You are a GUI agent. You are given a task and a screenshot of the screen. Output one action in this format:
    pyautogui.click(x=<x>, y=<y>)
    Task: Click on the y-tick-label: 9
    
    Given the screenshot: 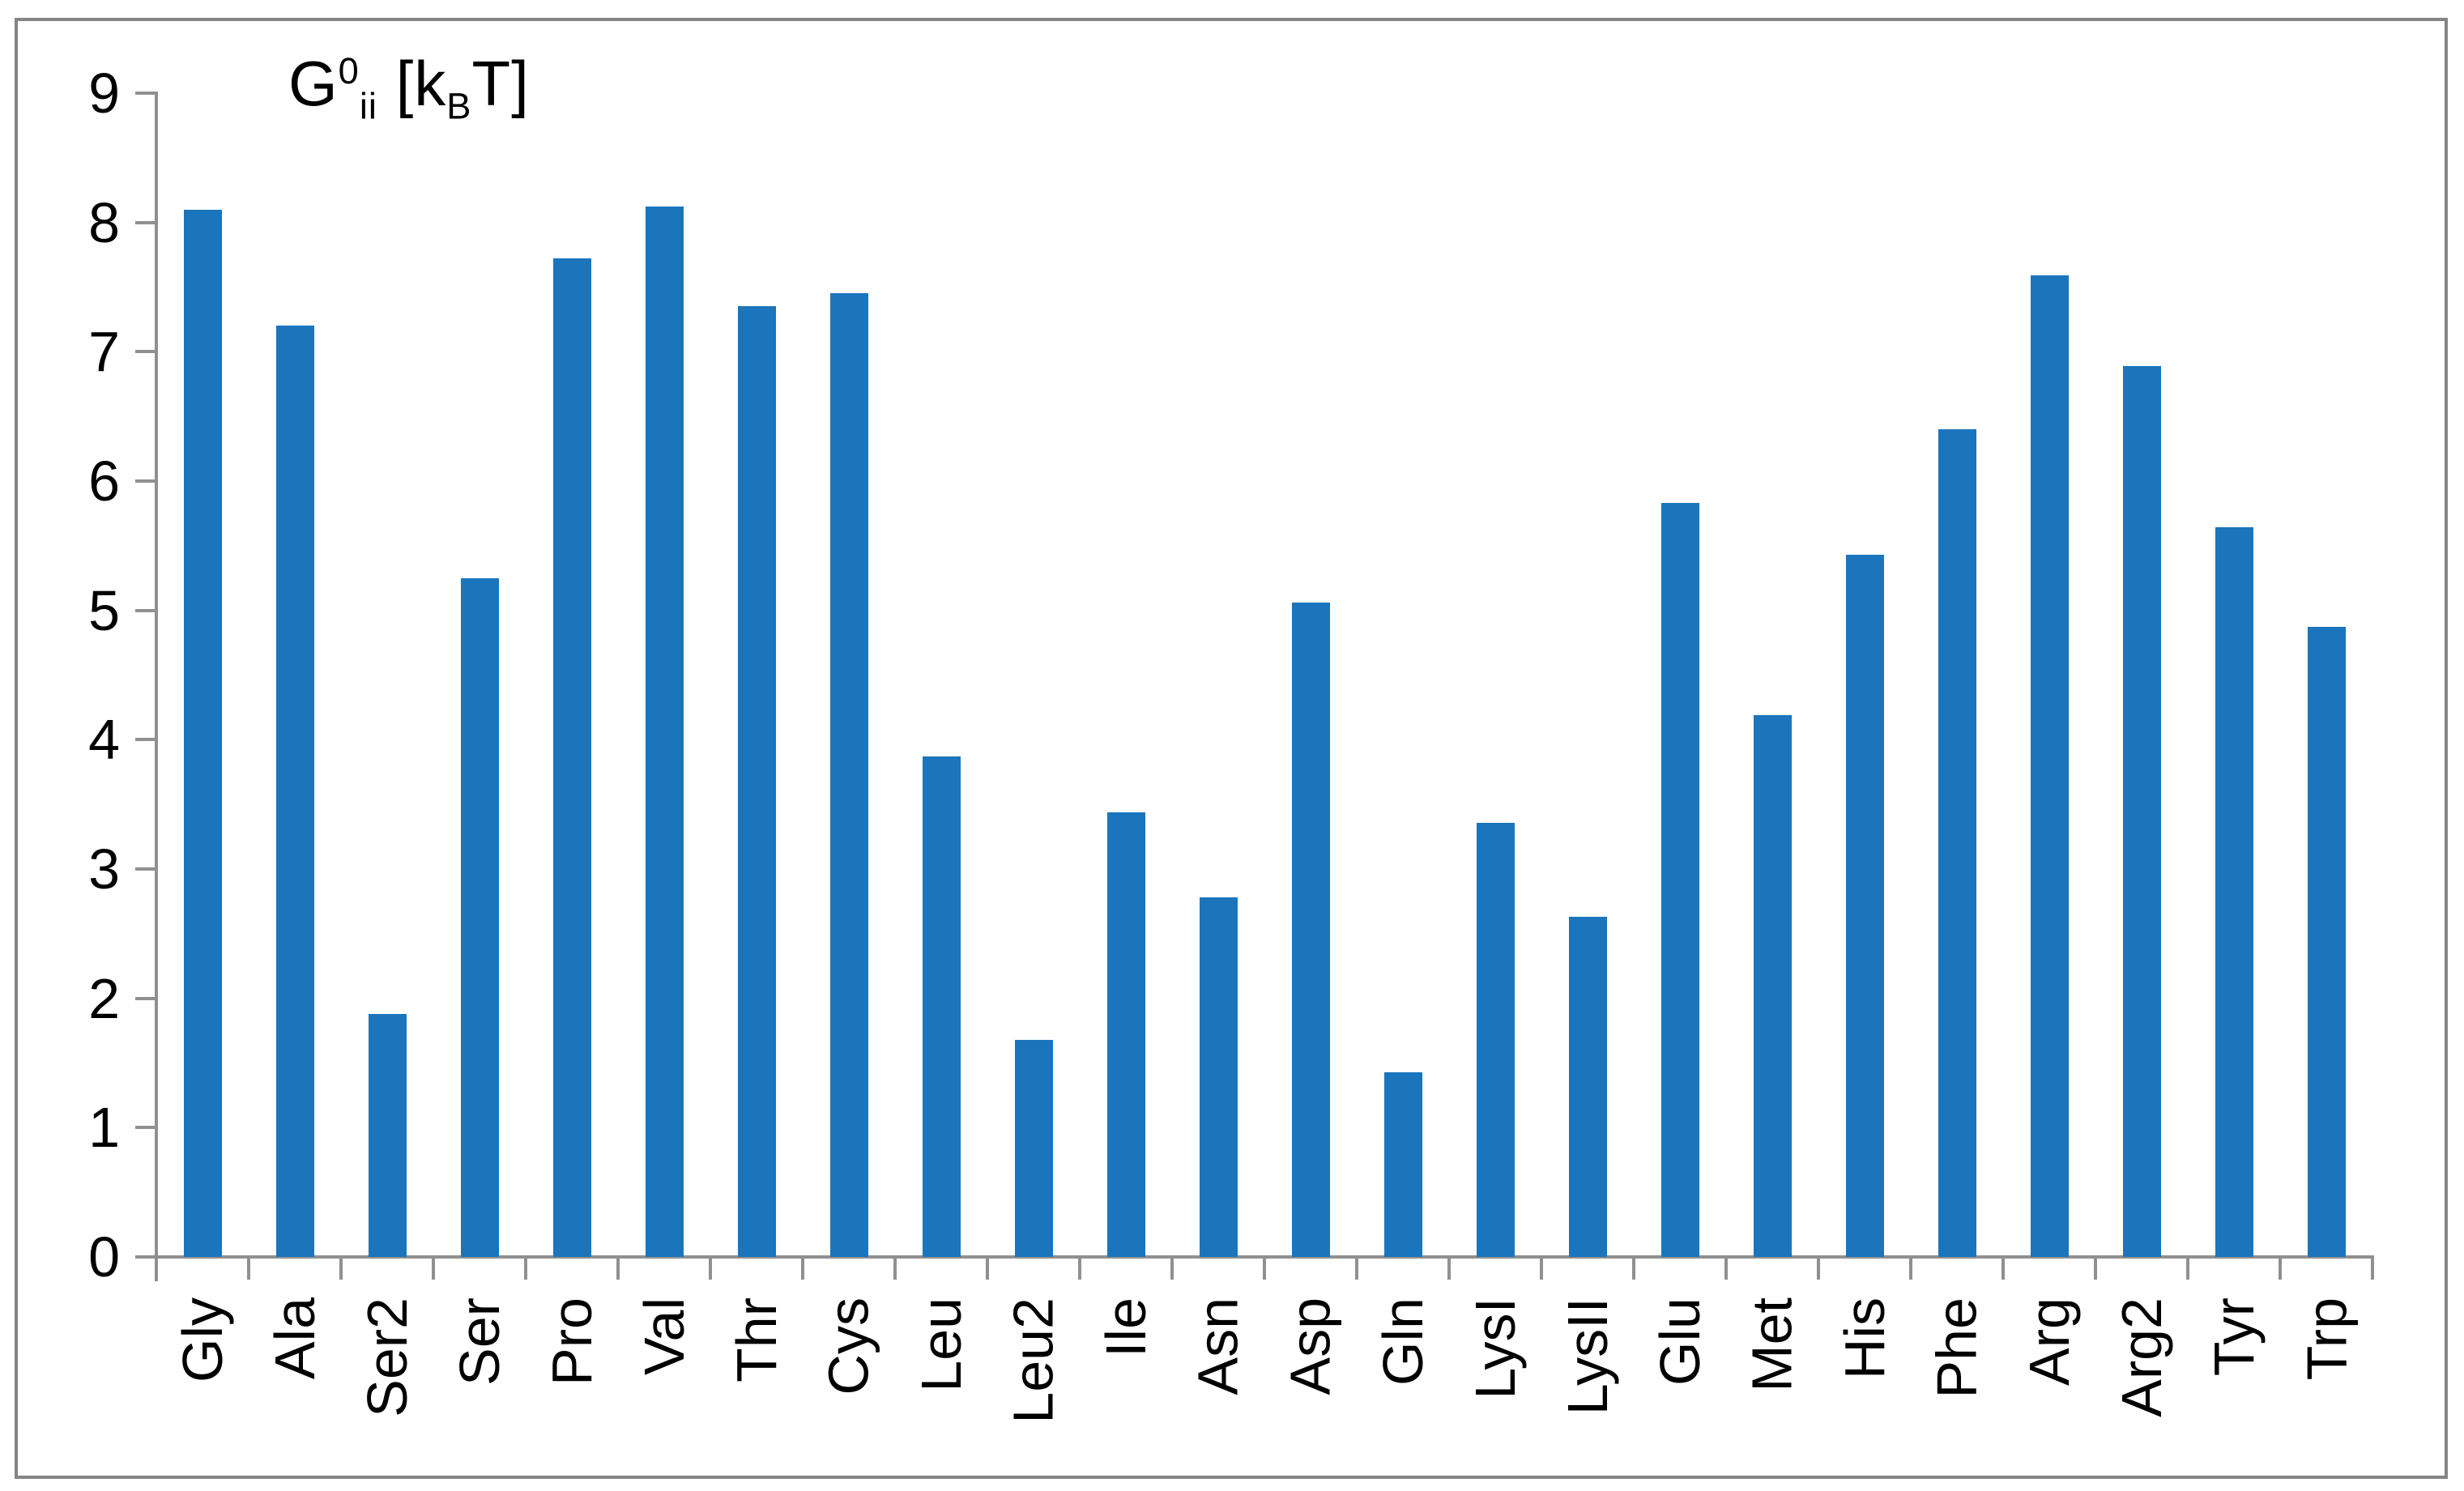 What is the action you would take?
    pyautogui.click(x=104, y=93)
    